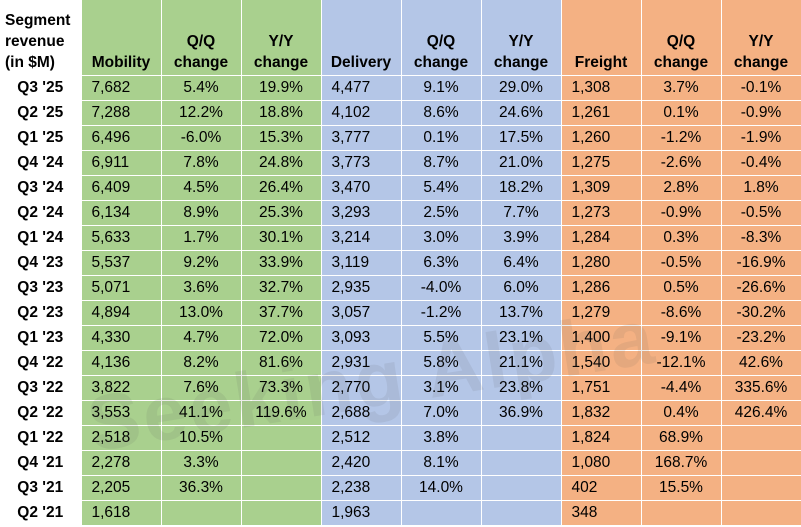 This screenshot has width=801, height=527. I want to click on mobility-revenue: 3,822, so click(121, 388).